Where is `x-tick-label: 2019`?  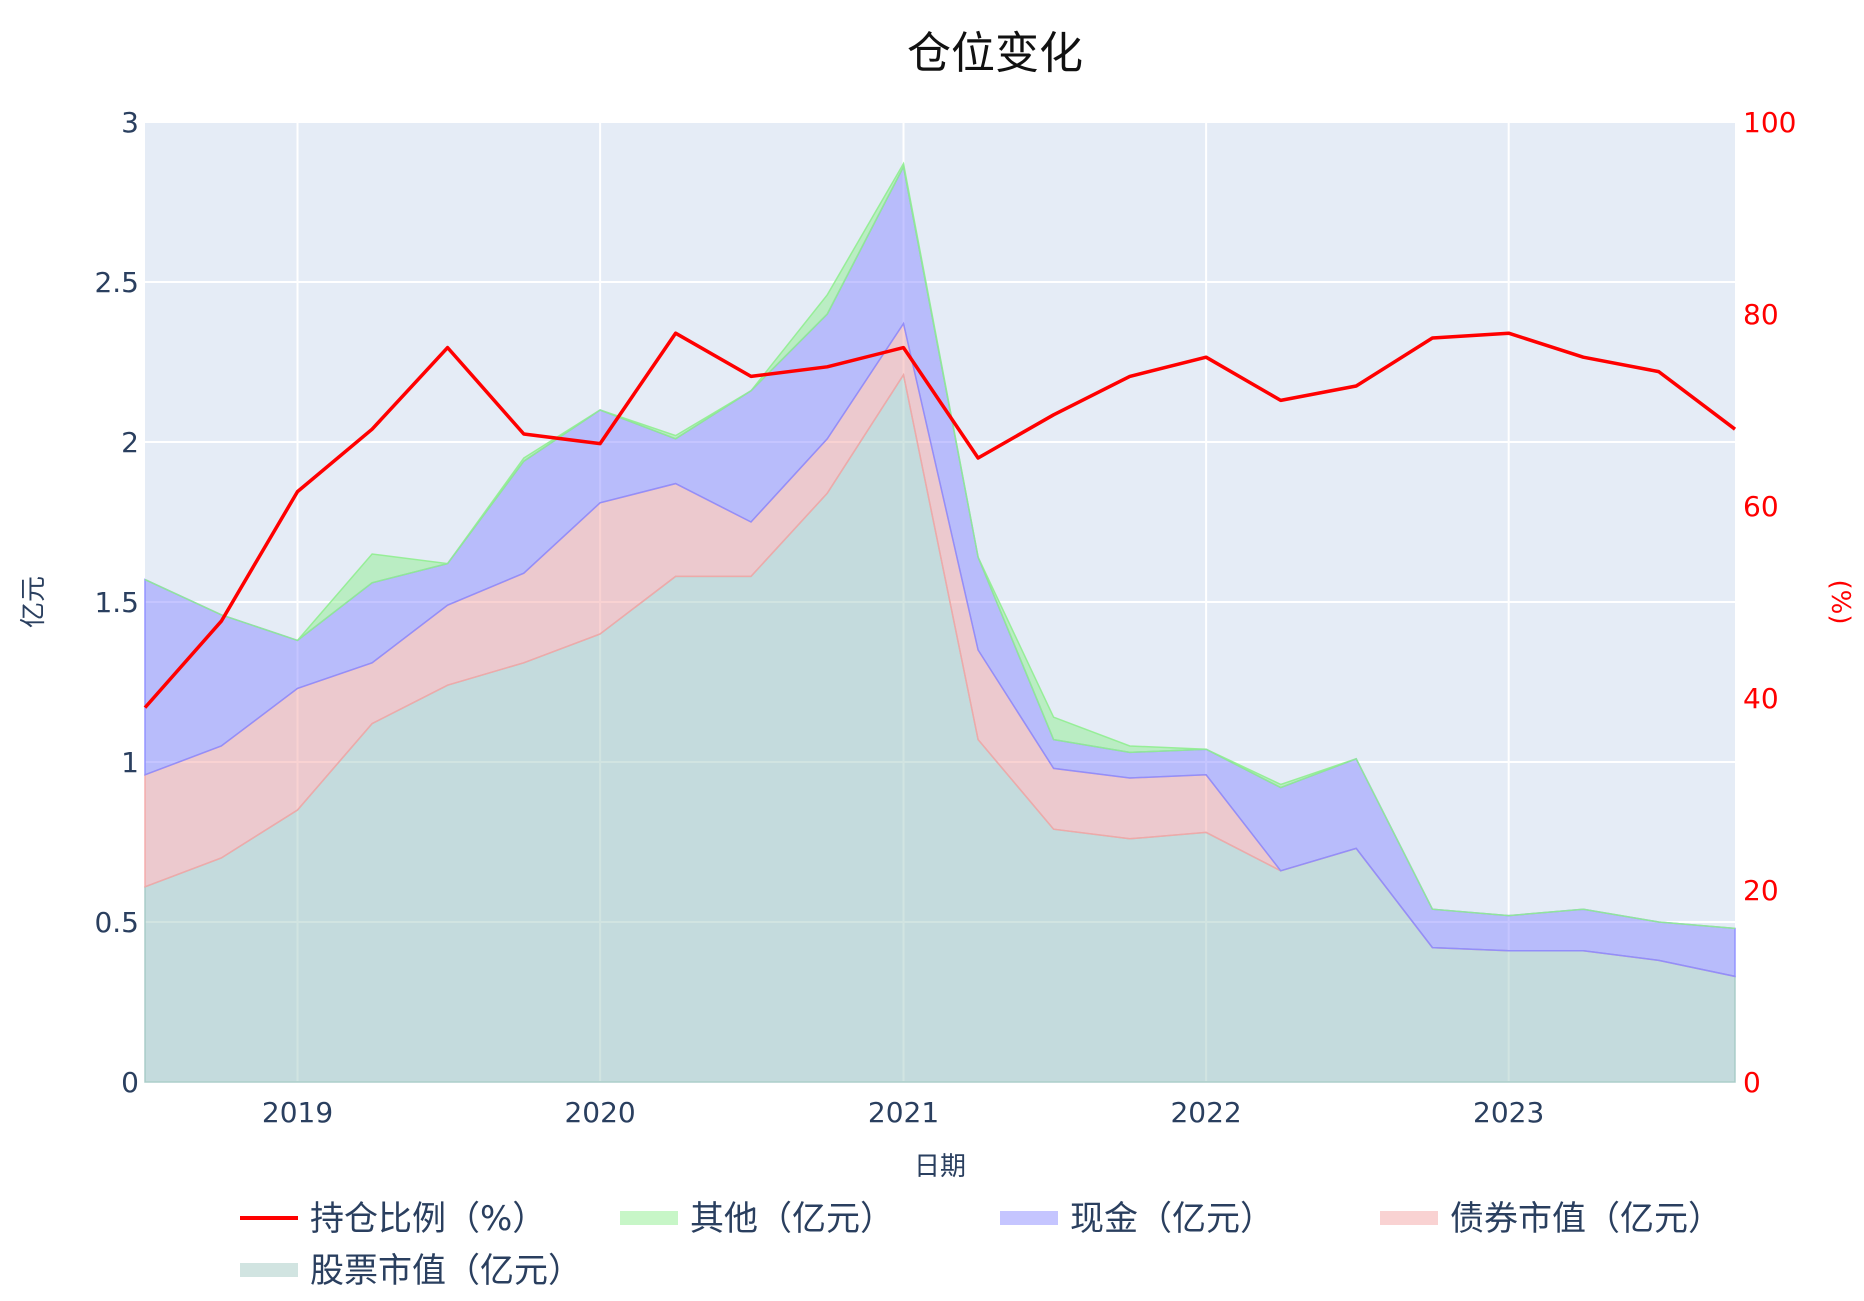 x-tick-label: 2019 is located at coordinates (297, 1112).